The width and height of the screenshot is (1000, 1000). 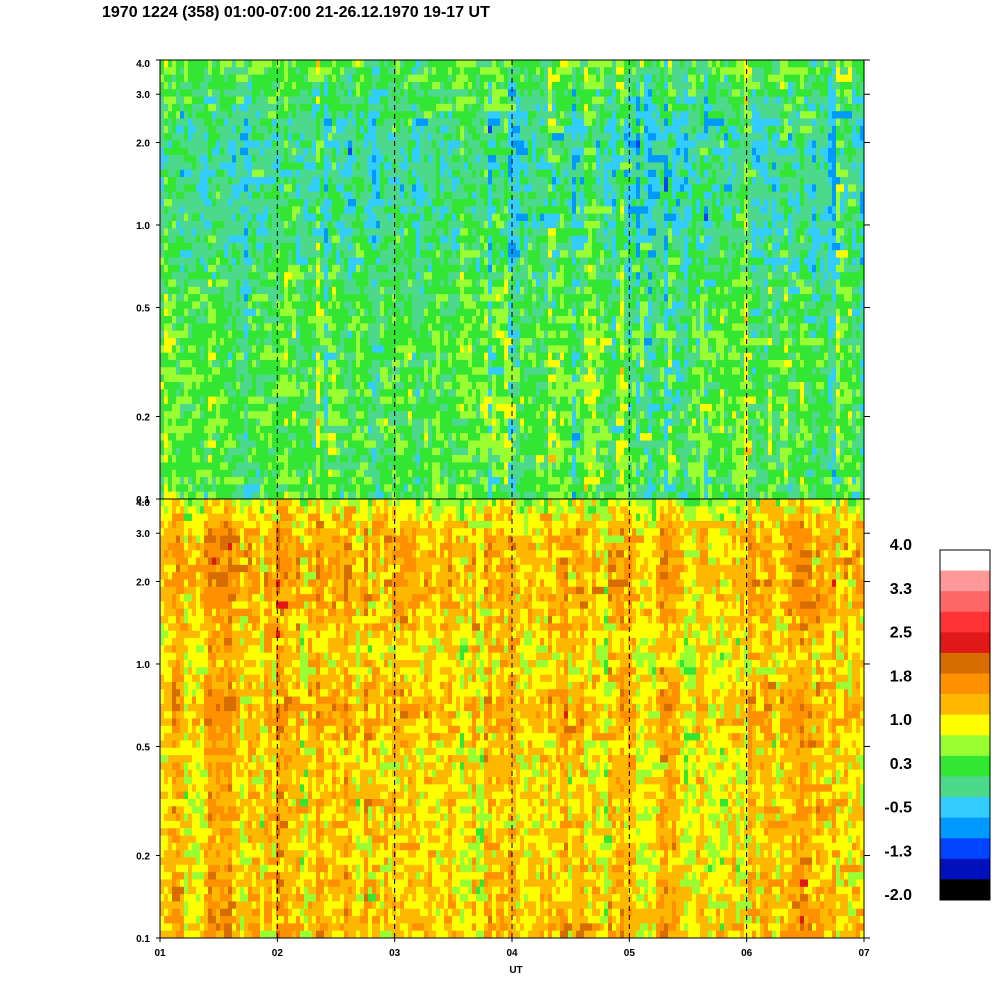 What do you see at coordinates (395, 953) in the screenshot?
I see `x-tick-label: 03` at bounding box center [395, 953].